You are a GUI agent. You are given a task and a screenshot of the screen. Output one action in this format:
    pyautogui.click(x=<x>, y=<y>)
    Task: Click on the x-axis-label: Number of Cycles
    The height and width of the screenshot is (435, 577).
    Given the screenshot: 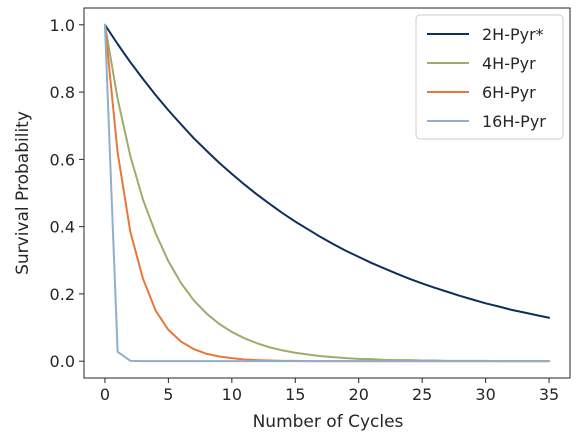 What is the action you would take?
    pyautogui.click(x=328, y=421)
    